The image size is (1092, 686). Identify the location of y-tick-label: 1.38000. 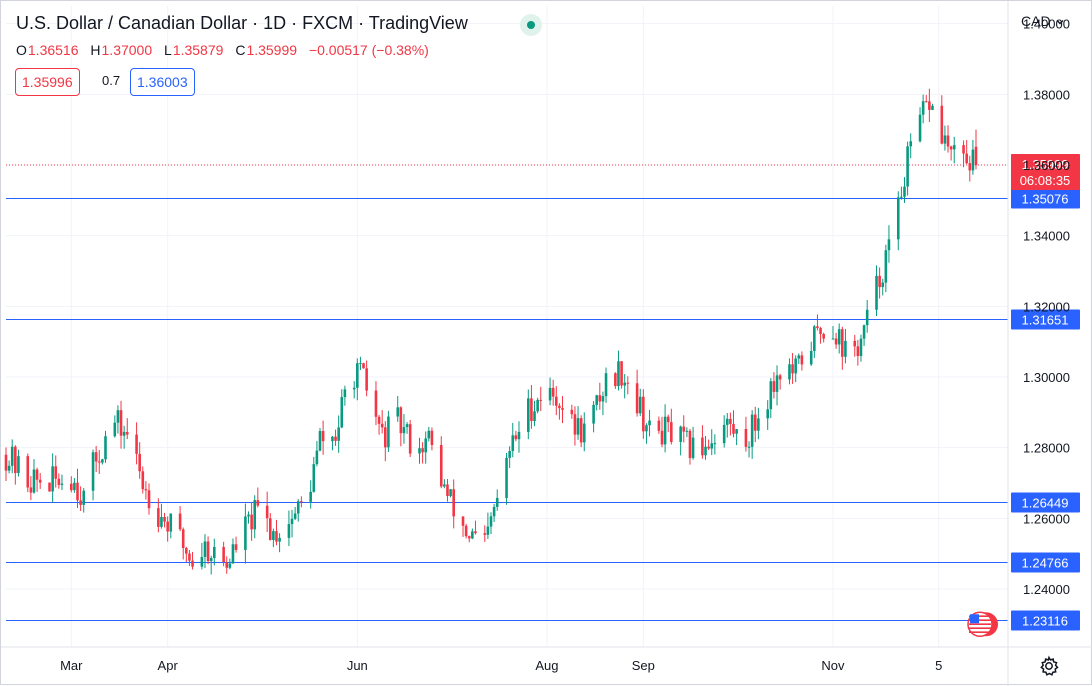
(1046, 94).